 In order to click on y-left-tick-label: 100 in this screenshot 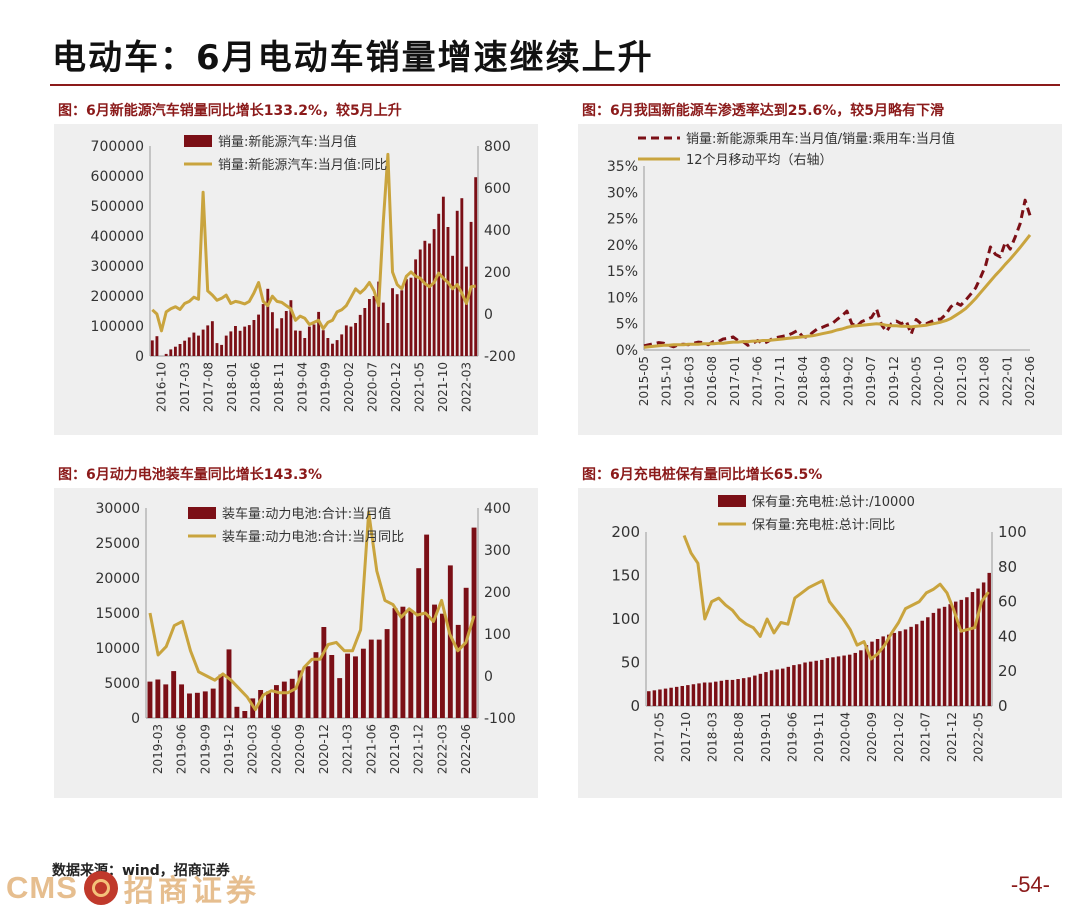, I will do `click(625, 619)`.